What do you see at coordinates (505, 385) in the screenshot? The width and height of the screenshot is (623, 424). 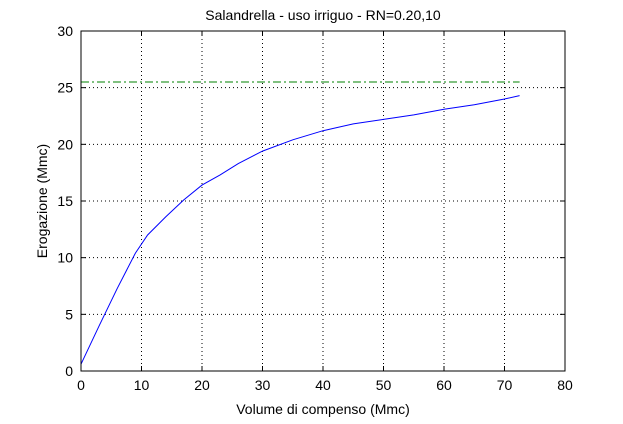 I see `x-tick-label: 70` at bounding box center [505, 385].